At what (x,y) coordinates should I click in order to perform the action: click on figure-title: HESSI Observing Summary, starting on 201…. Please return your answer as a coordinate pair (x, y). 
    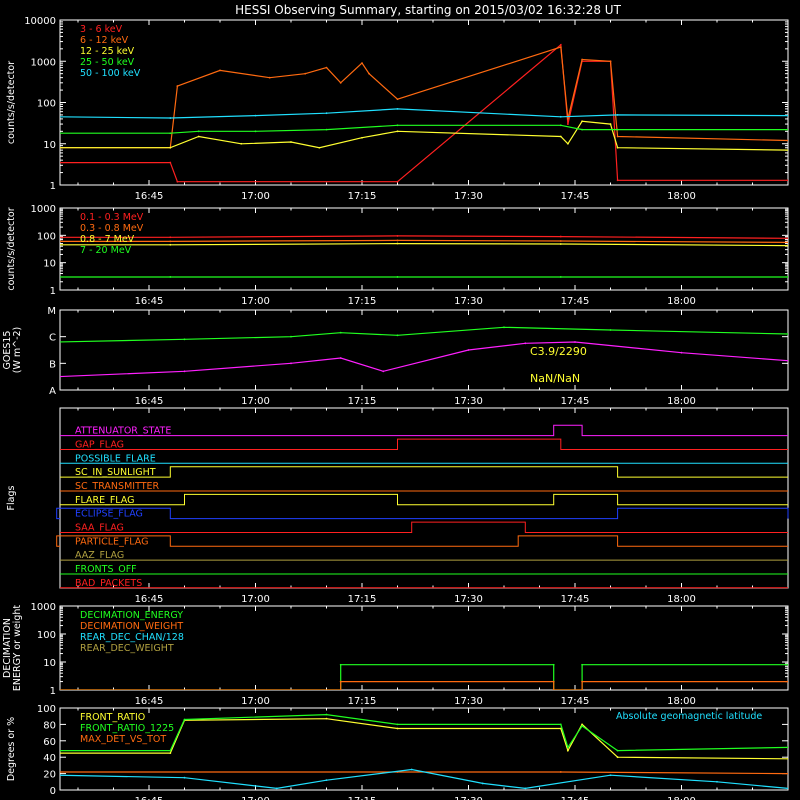
    Looking at the image, I should click on (428, 10).